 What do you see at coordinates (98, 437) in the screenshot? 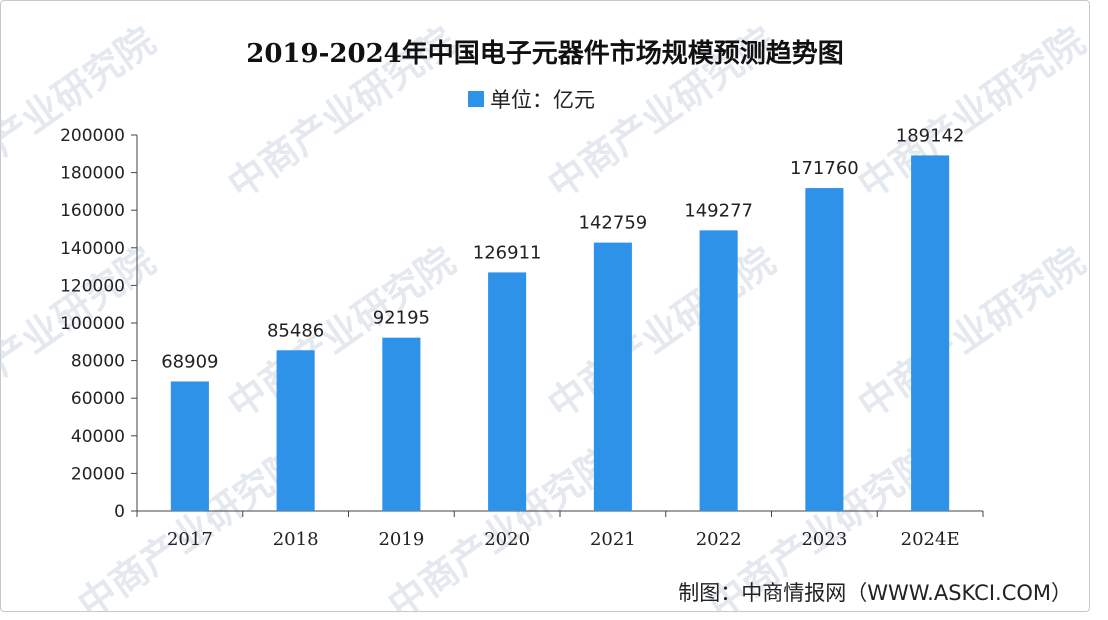
I see `y-tick-label: 40000` at bounding box center [98, 437].